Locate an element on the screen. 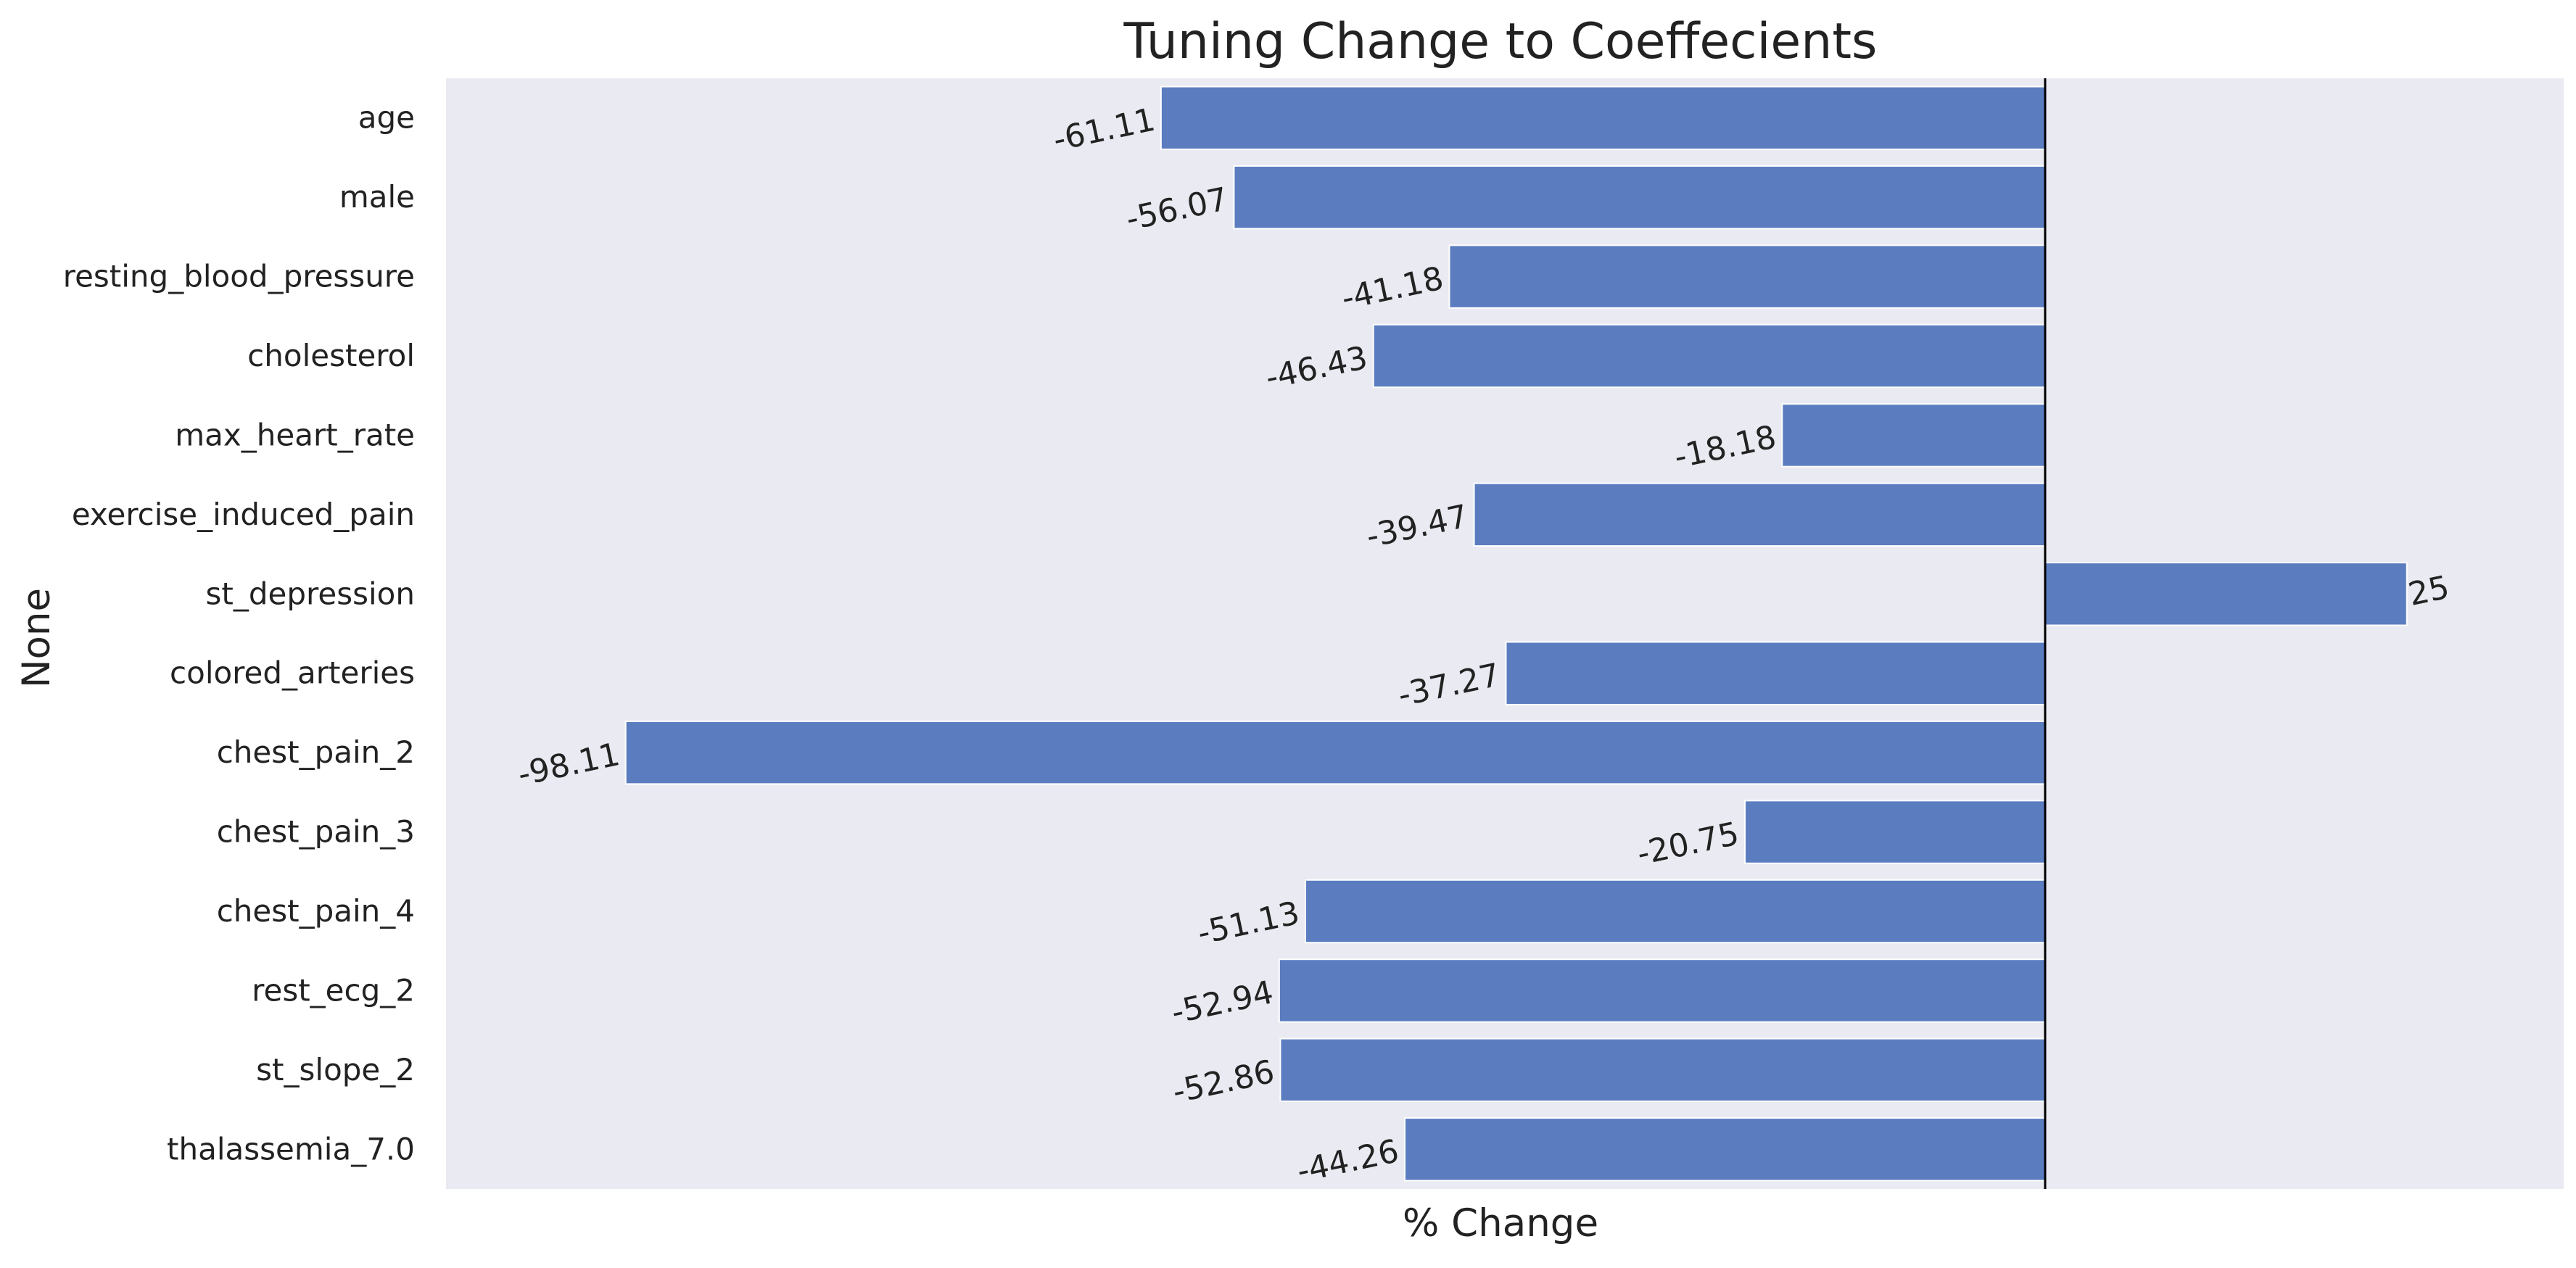  category-label: thalassemia_7.0 is located at coordinates (291, 1149).